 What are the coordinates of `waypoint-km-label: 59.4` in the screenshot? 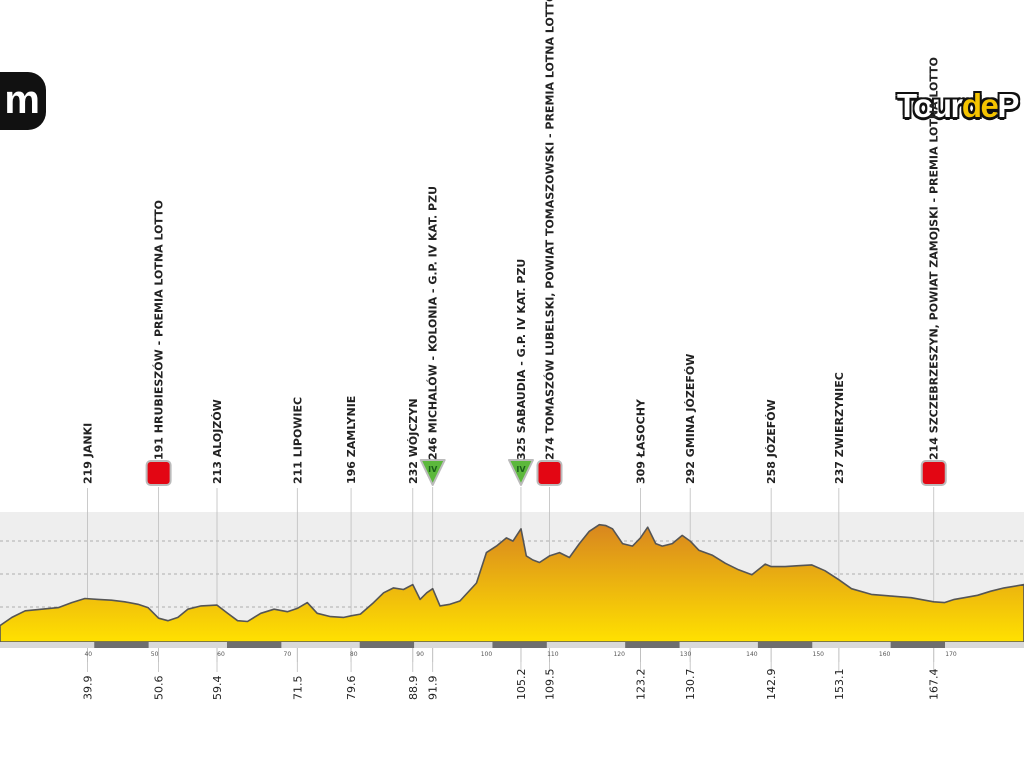 It's located at (217, 688).